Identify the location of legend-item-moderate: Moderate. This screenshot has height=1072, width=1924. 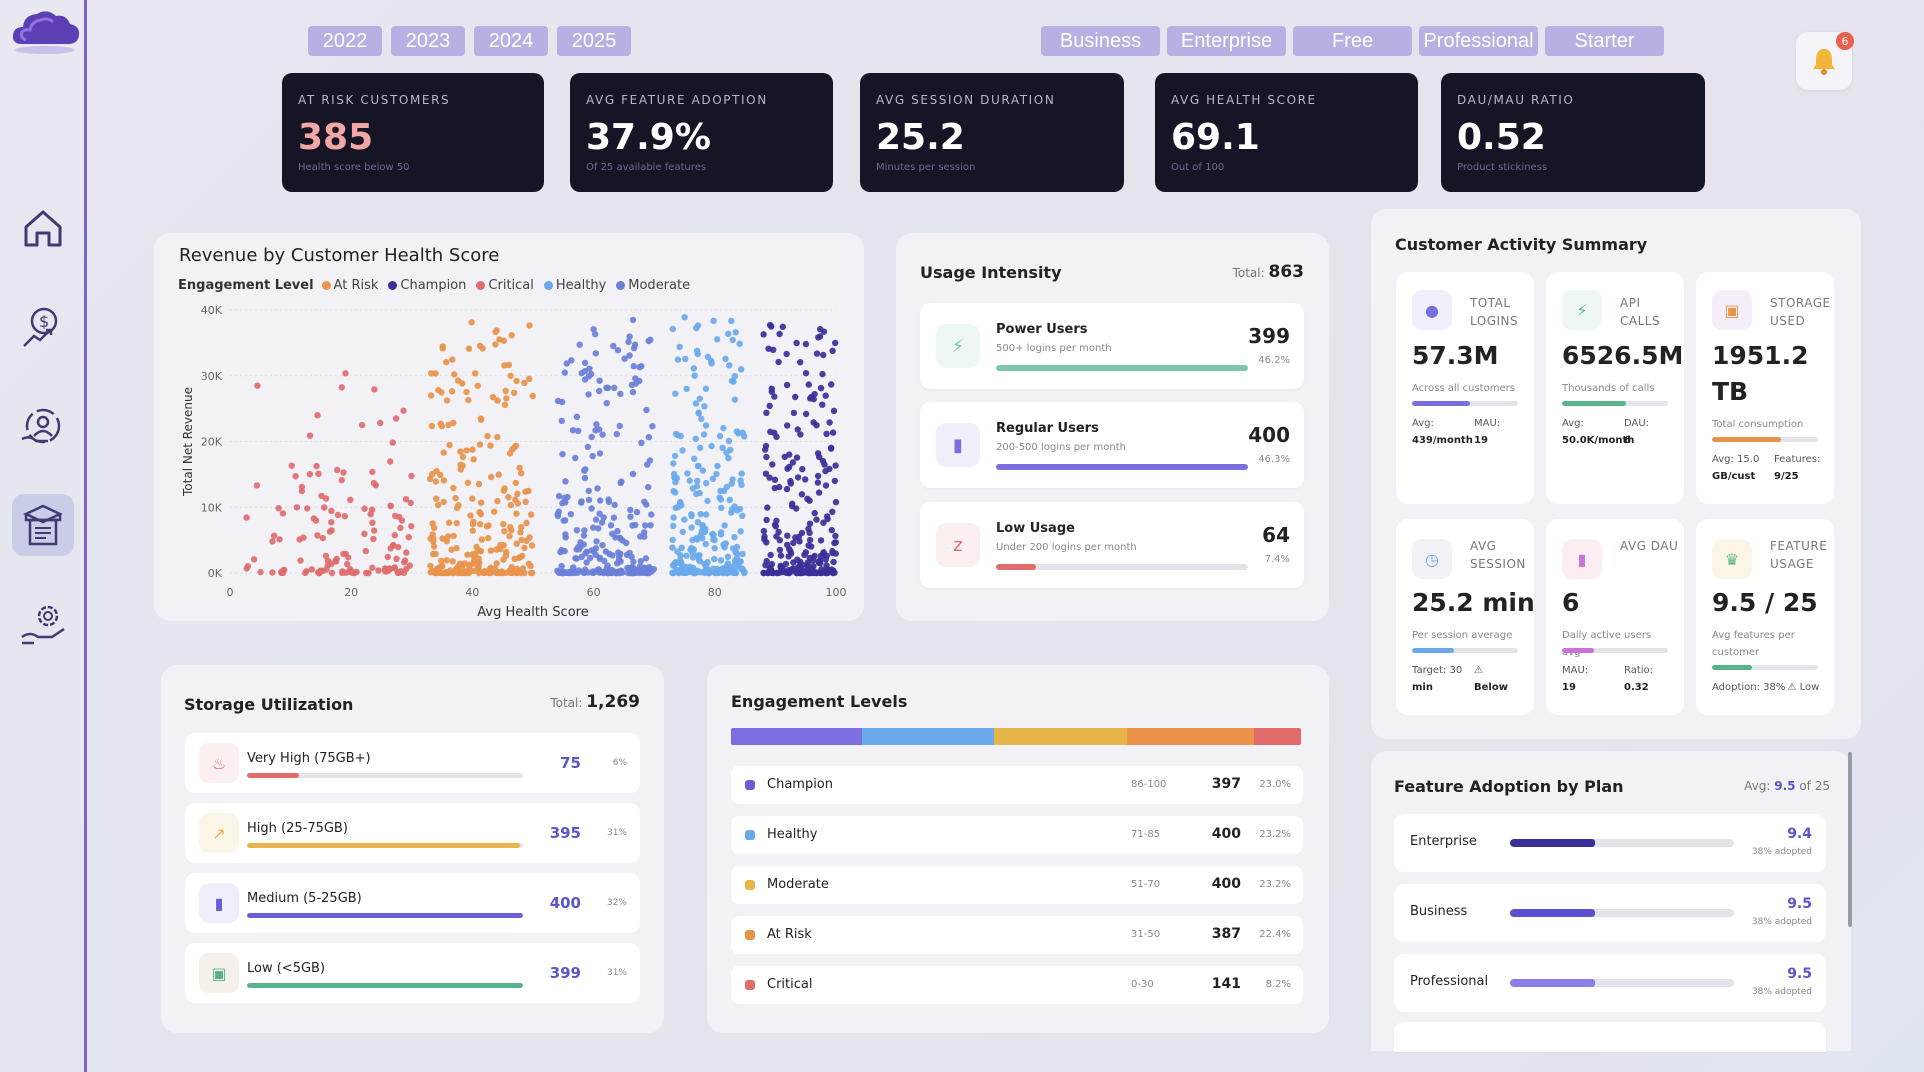
(653, 285).